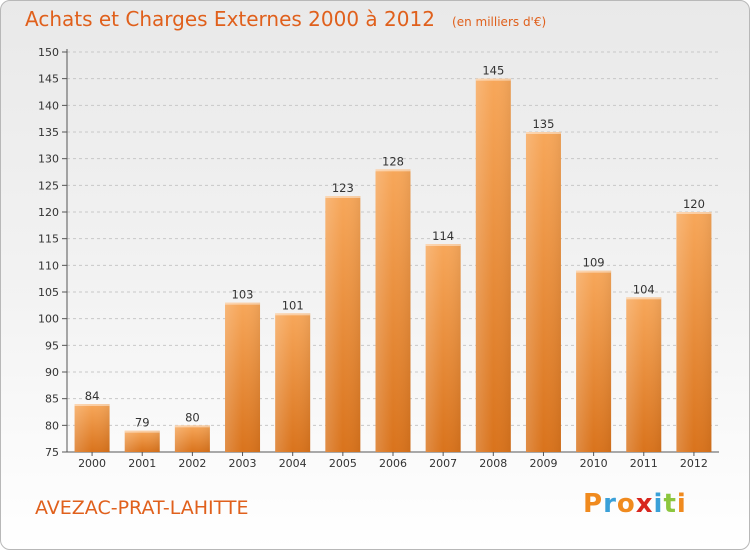  Describe the element at coordinates (48, 159) in the screenshot. I see `y-tick-label: 130` at that location.